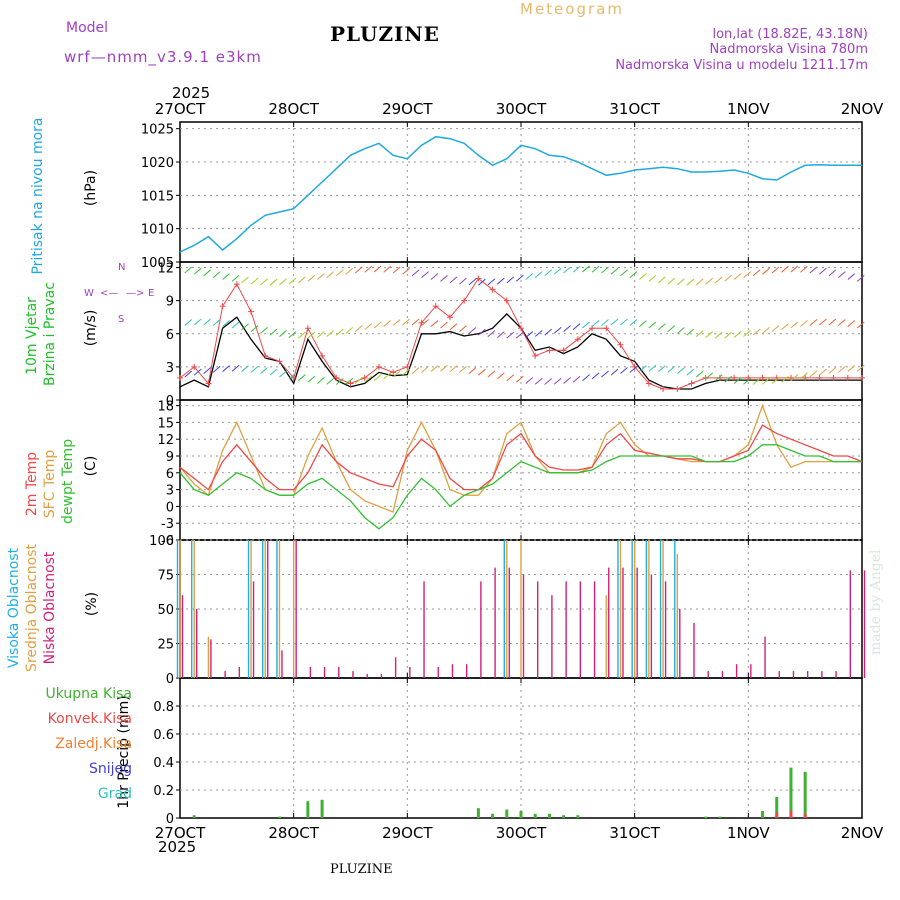 The width and height of the screenshot is (900, 900). What do you see at coordinates (520, 194) in the screenshot?
I see `pressure-line` at bounding box center [520, 194].